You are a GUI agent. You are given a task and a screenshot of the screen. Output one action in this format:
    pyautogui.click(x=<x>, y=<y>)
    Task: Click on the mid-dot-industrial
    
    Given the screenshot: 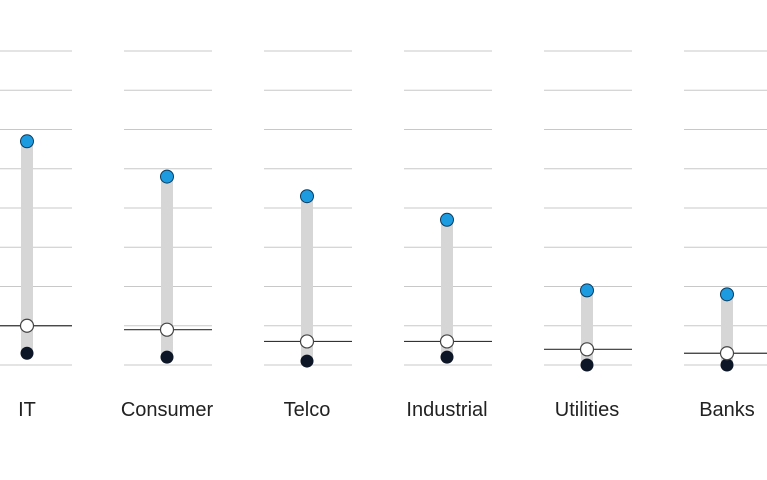 What is the action you would take?
    pyautogui.click(x=447, y=341)
    